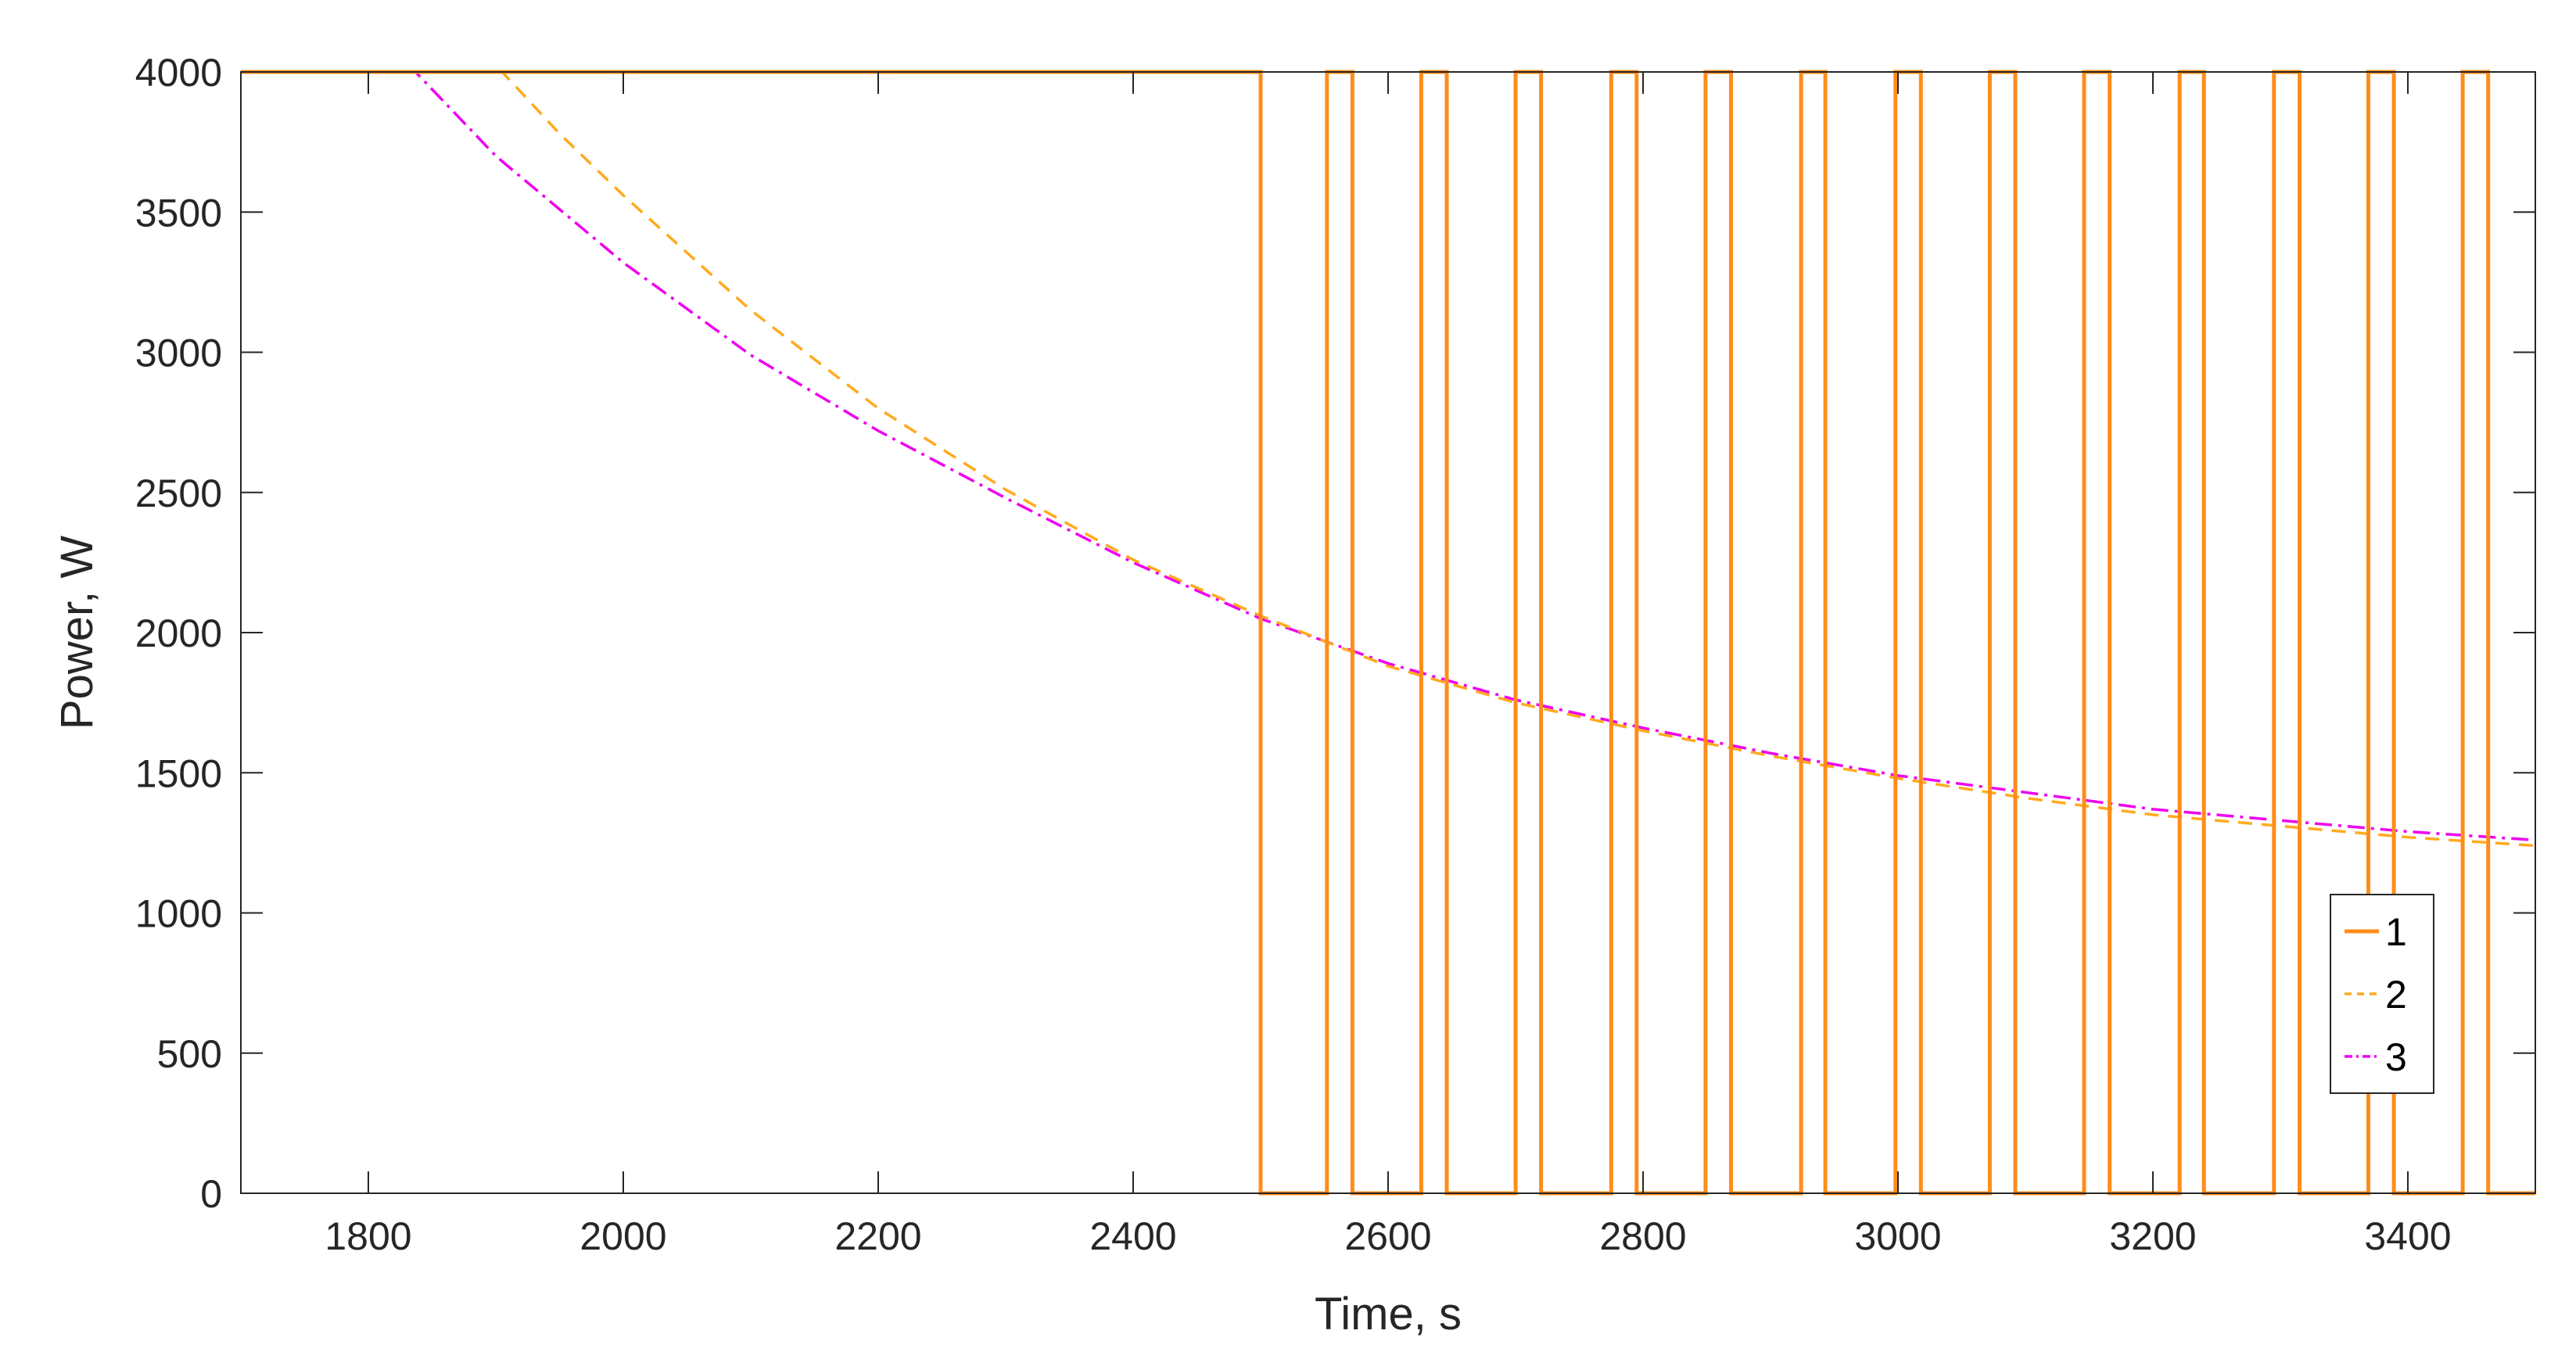  I want to click on y-tick-label: 1000, so click(178, 914).